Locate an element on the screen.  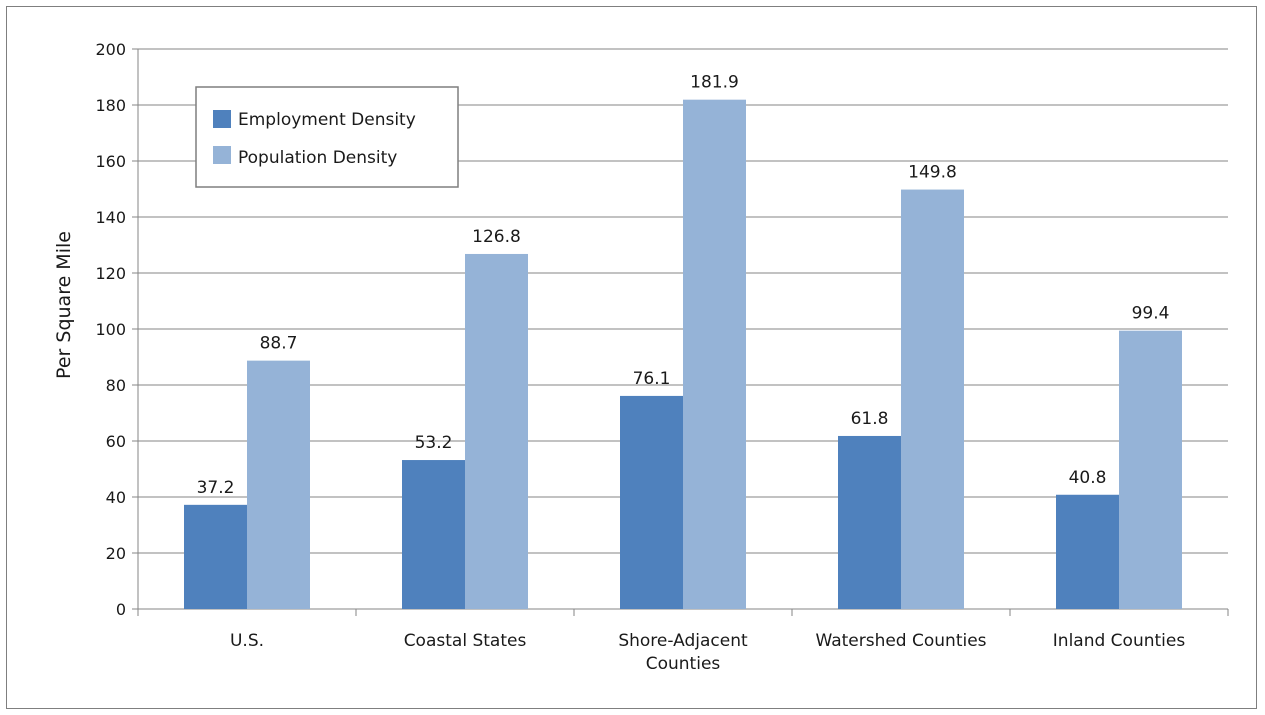
data-label: 76.1 is located at coordinates (652, 379).